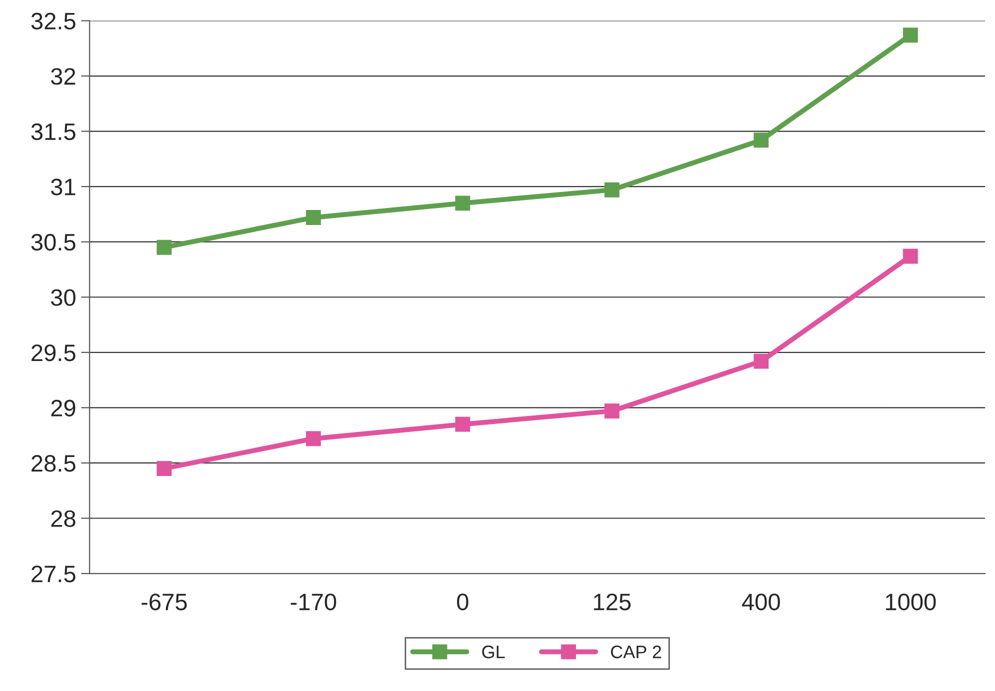 The image size is (995, 691). I want to click on legend-label: CAP 2, so click(636, 652).